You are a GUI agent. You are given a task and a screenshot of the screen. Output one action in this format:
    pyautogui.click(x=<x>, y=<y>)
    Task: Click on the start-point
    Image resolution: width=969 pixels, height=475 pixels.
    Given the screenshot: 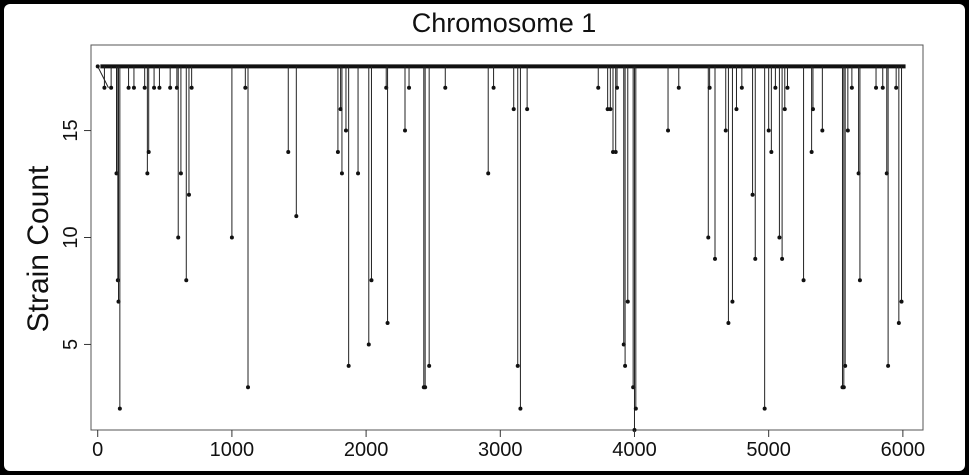 What is the action you would take?
    pyautogui.click(x=97, y=66)
    